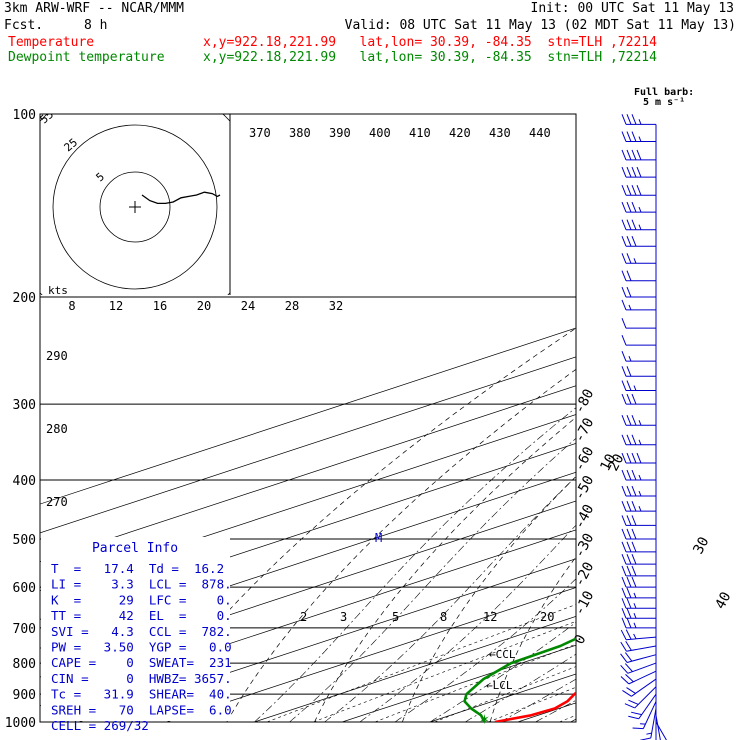 This screenshot has height=740, width=740. What do you see at coordinates (86, 57) in the screenshot?
I see `dewpoint-legend: Dewpoint temperature` at bounding box center [86, 57].